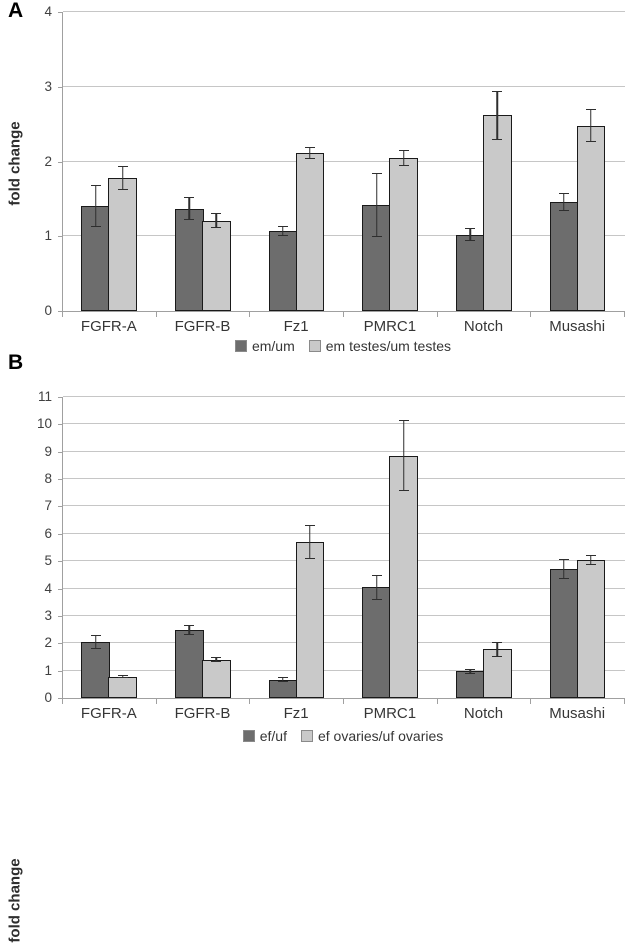  I want to click on y-tick-label: 5, so click(48, 561).